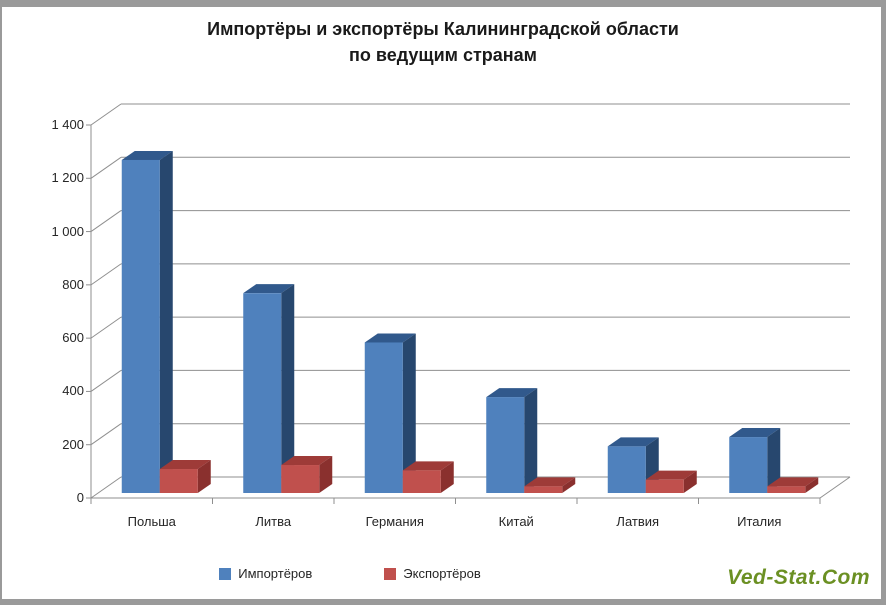 The image size is (886, 605). Describe the element at coordinates (300, 479) in the screenshot. I see `bar-Экспортёров-Литва` at that location.